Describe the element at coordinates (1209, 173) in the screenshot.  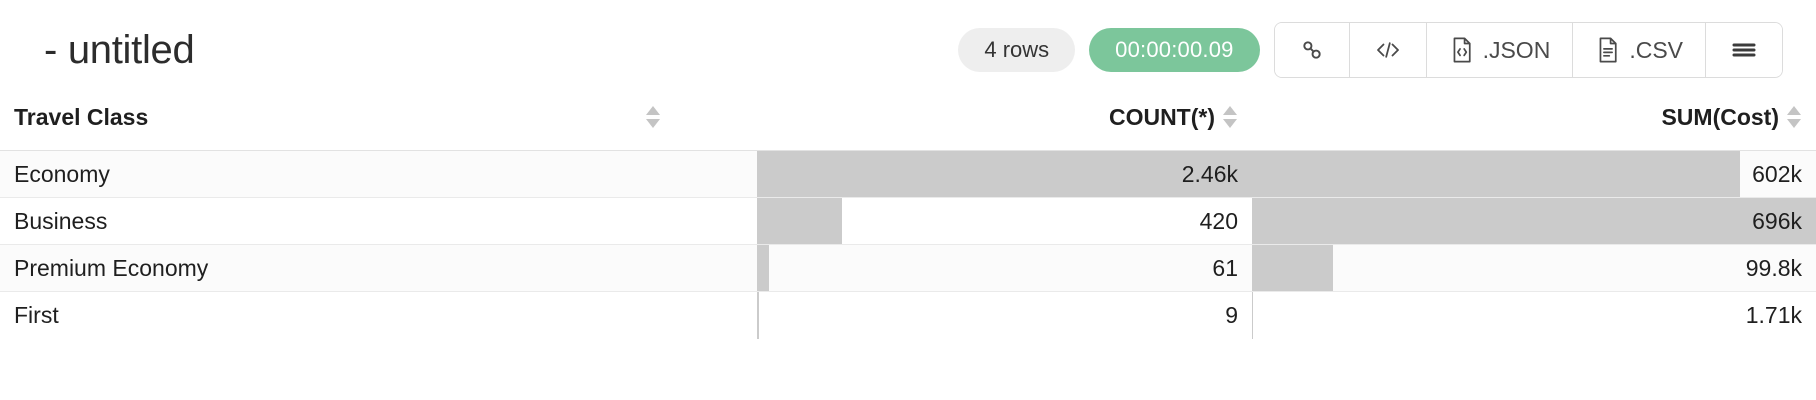
I see `cell-text: 2.46k` at that location.